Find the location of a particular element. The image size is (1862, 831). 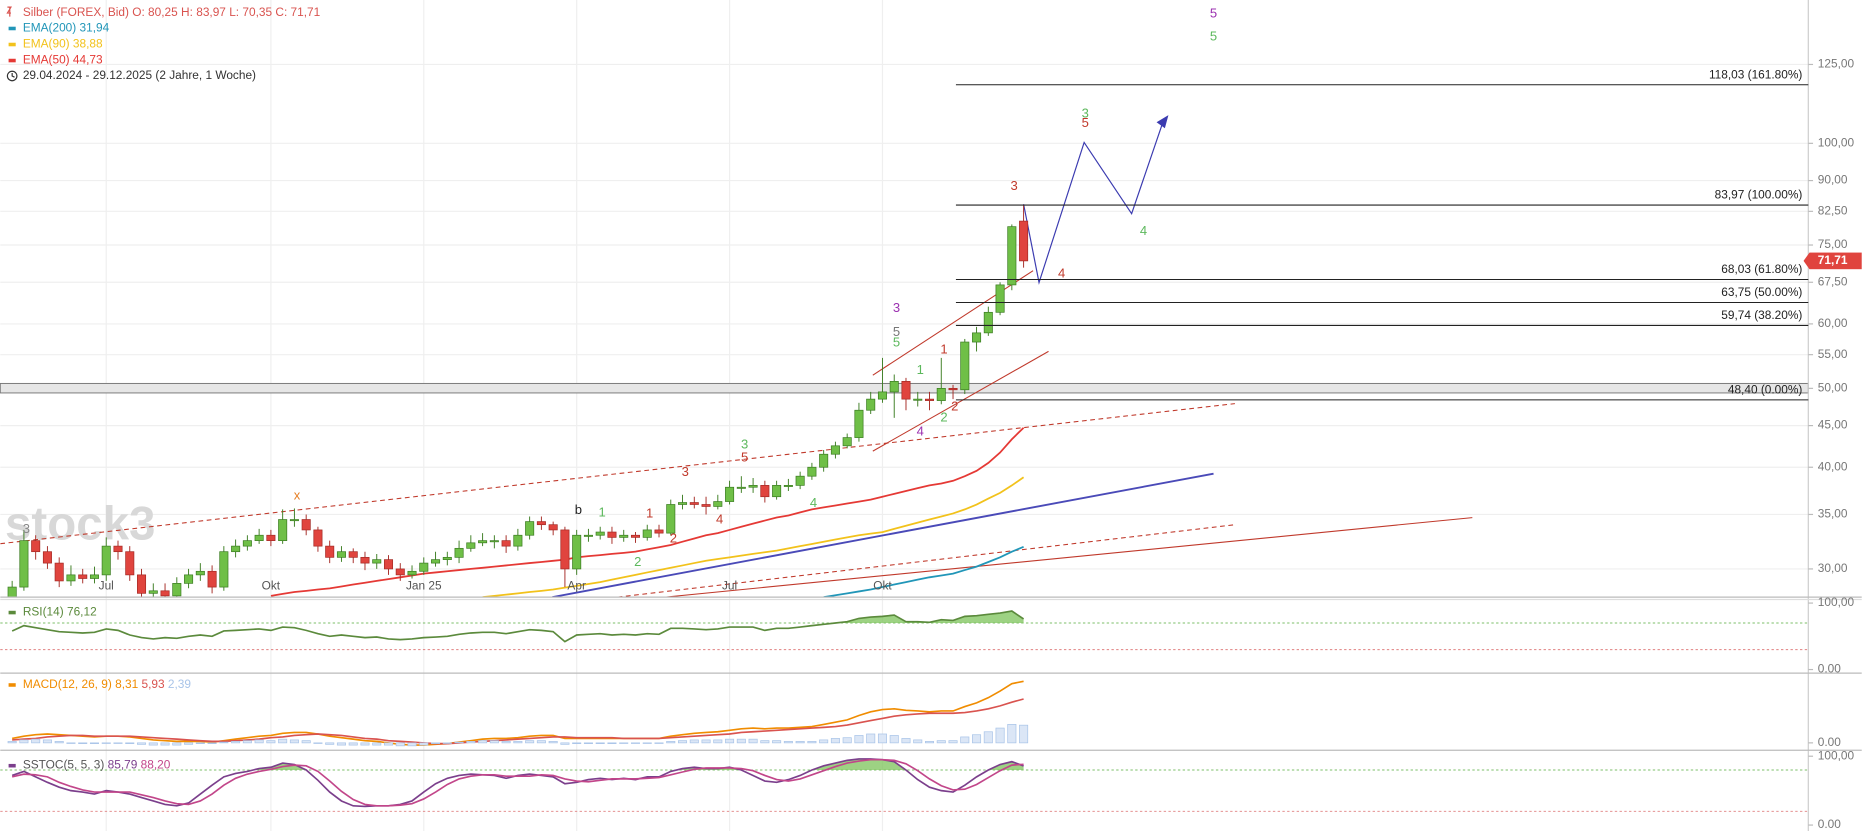

trend-line is located at coordinates (883, 535).